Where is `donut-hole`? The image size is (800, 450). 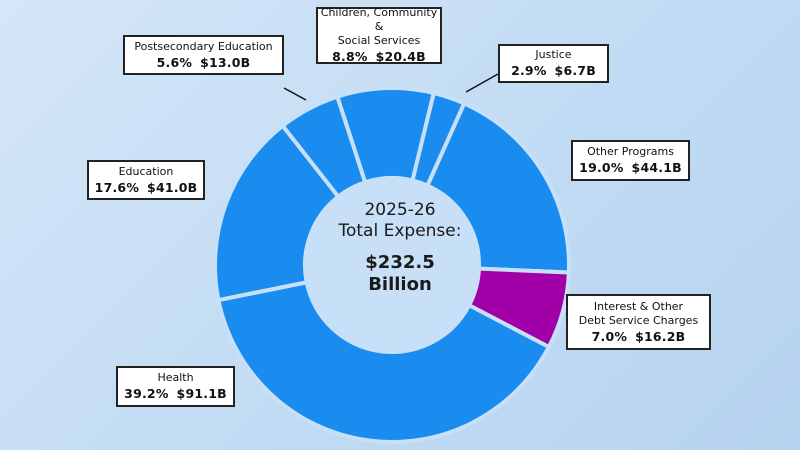
donut-hole is located at coordinates (392, 265).